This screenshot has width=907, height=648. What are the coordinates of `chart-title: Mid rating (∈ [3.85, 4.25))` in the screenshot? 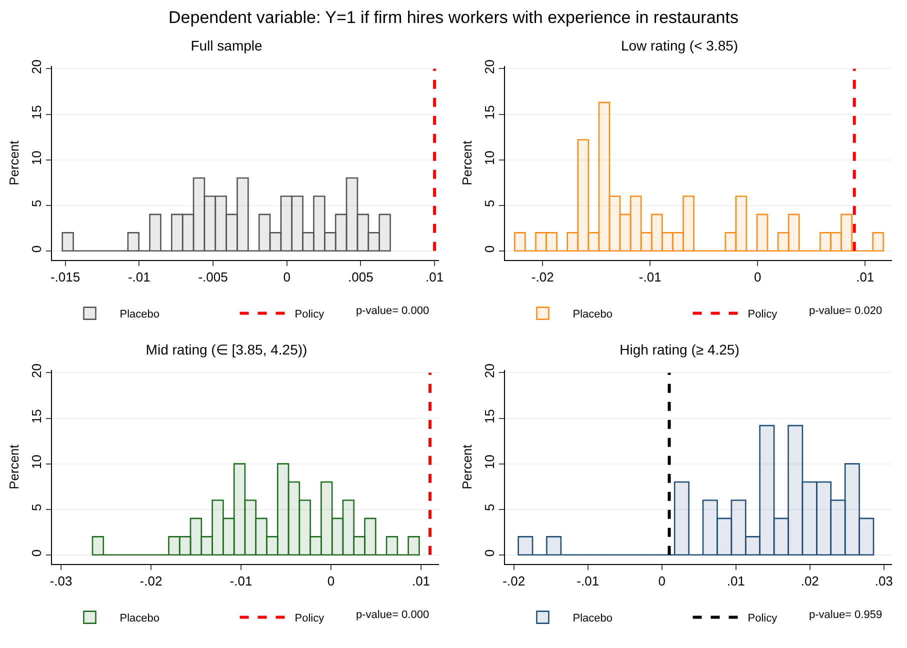 It's located at (227, 349).